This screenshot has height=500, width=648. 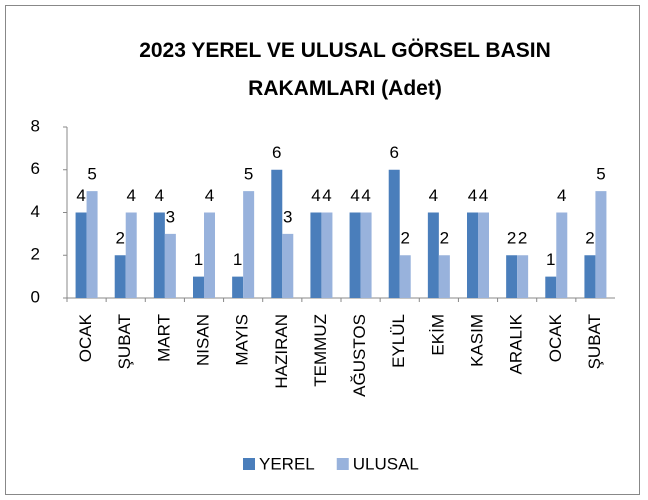 What do you see at coordinates (398, 341) in the screenshot?
I see `x-tick-label: EYLÜL` at bounding box center [398, 341].